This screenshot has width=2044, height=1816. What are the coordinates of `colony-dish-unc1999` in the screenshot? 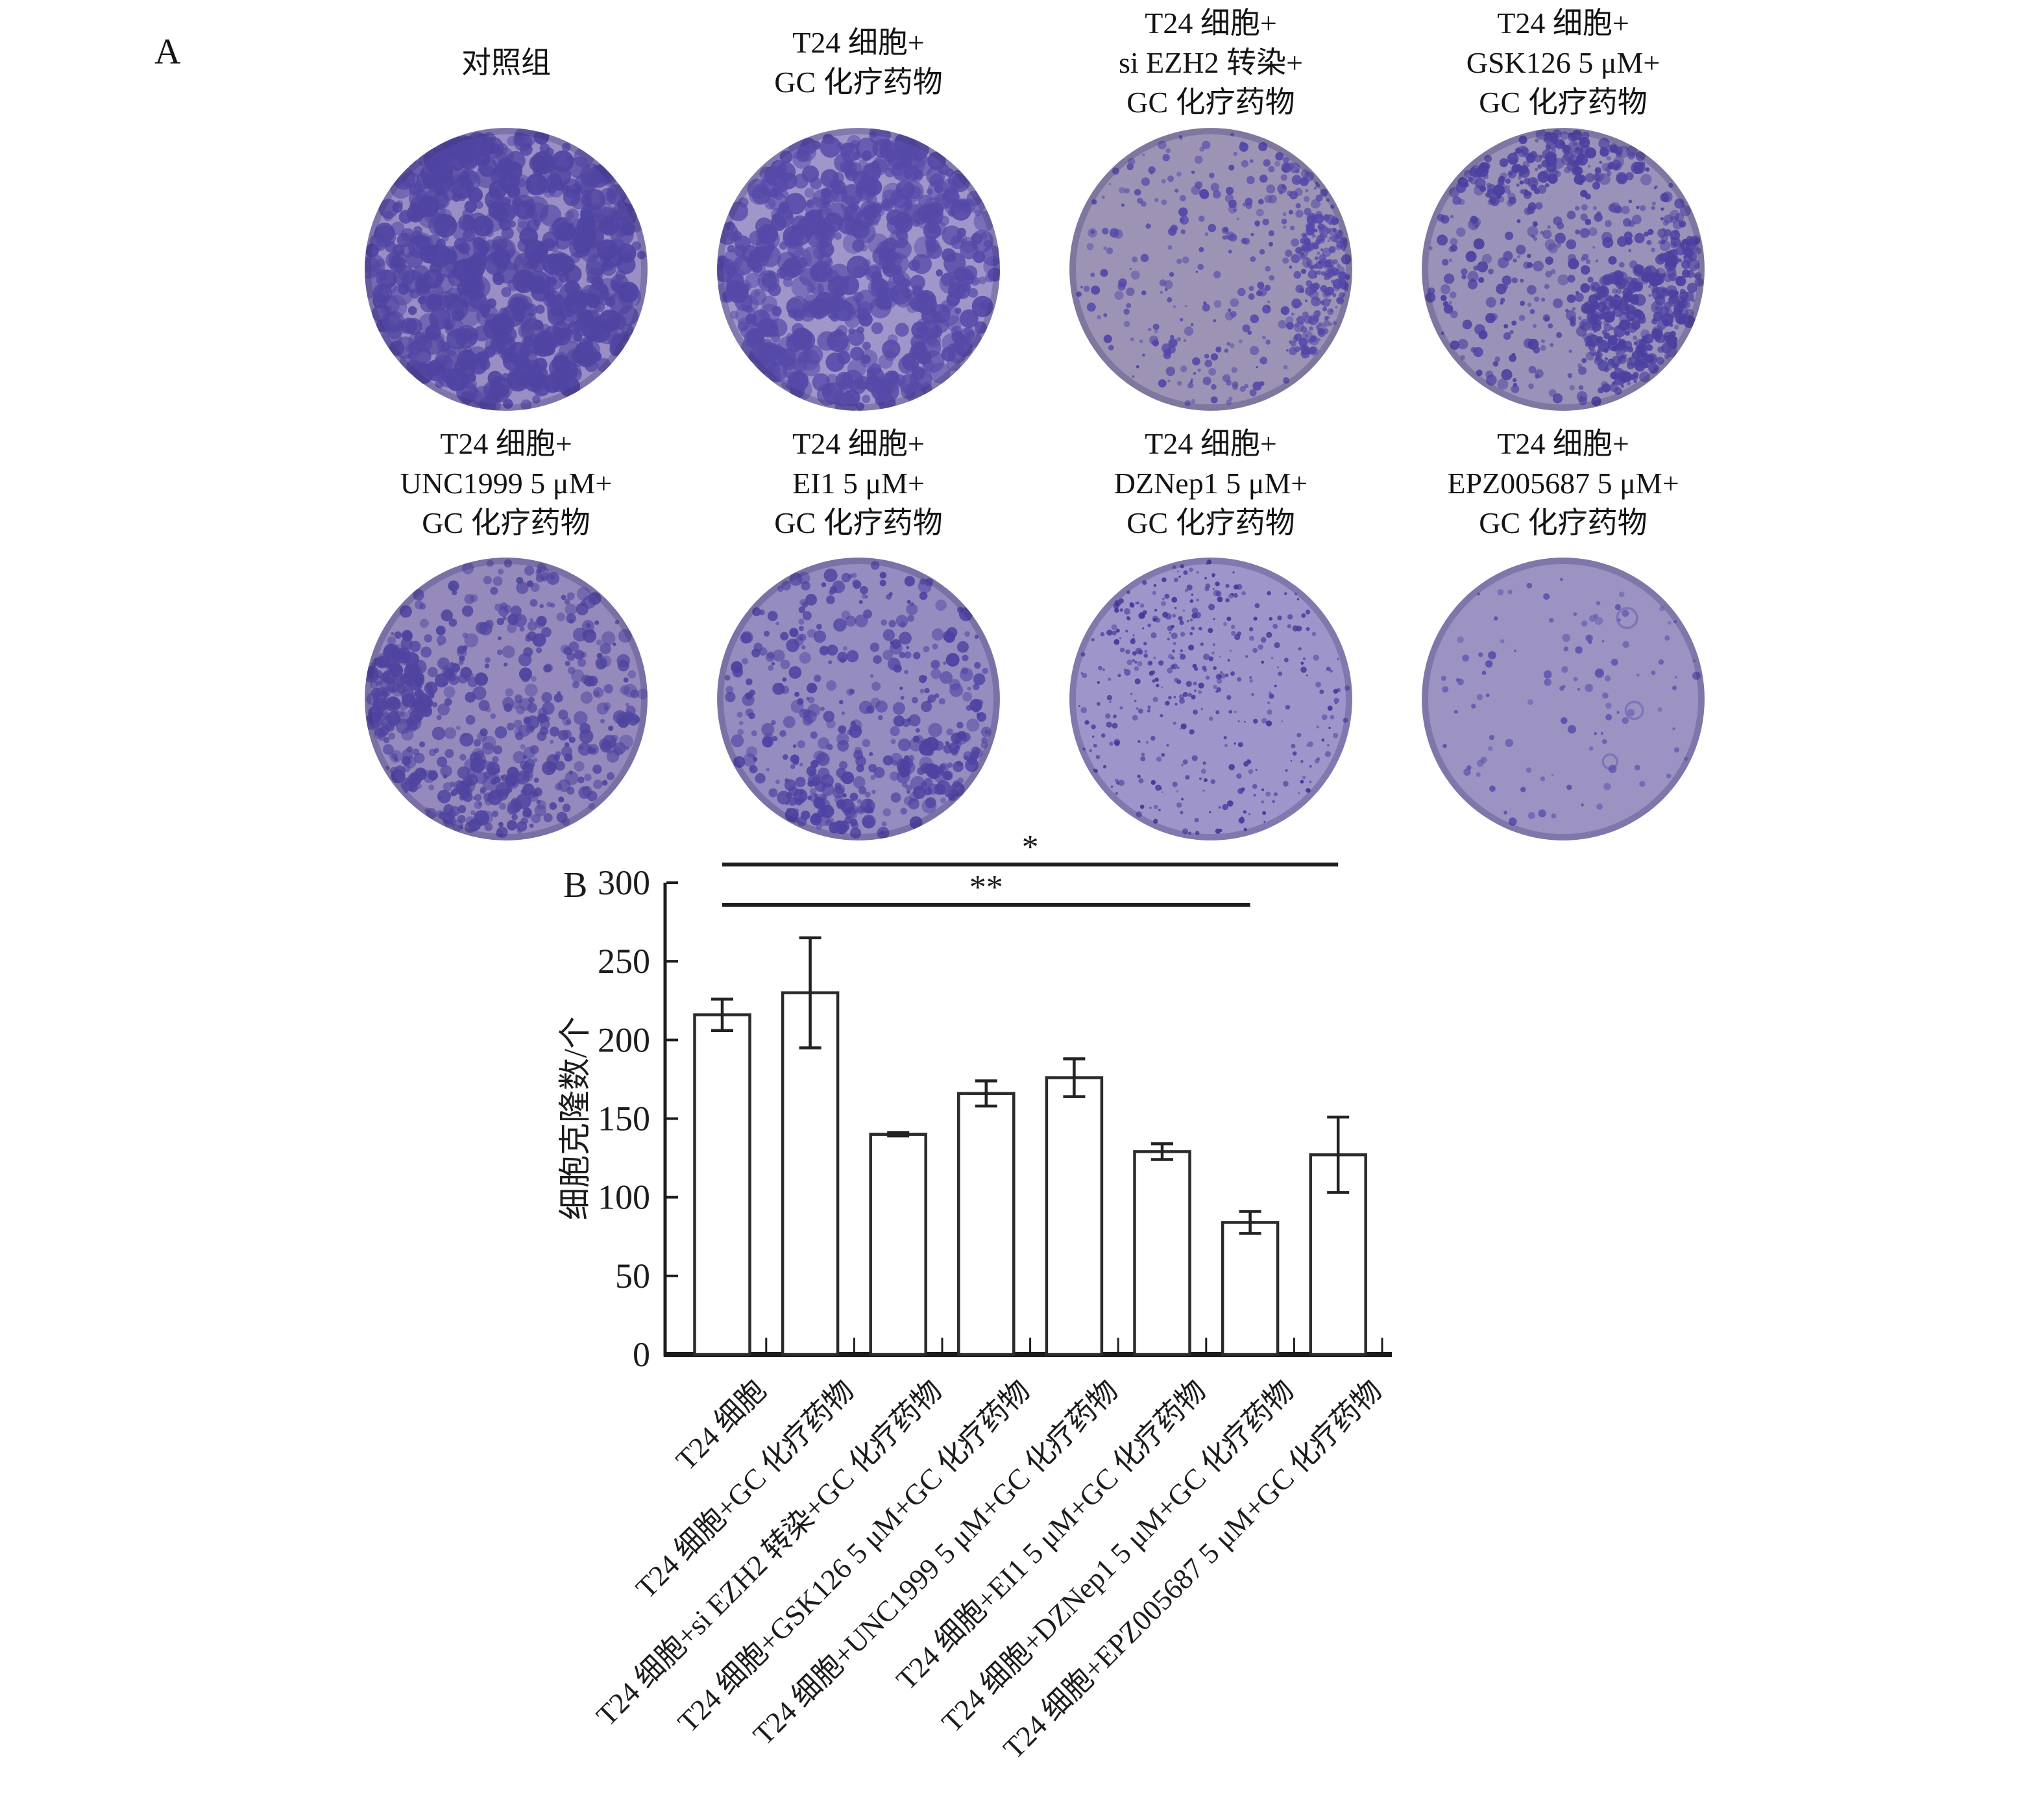 It's located at (506, 699).